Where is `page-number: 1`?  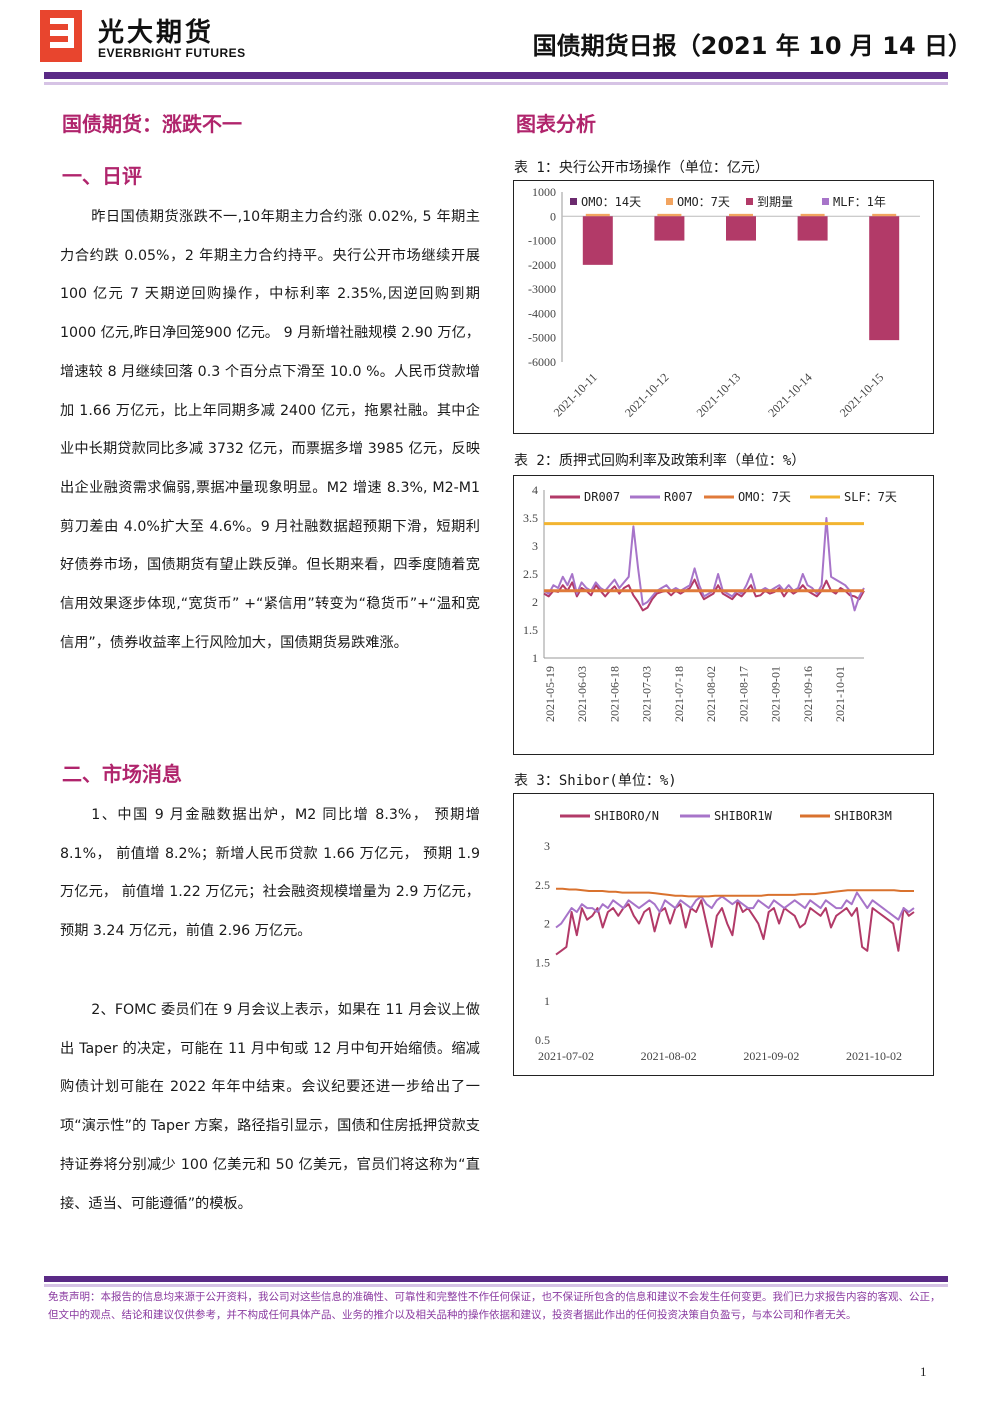 page-number: 1 is located at coordinates (923, 1371).